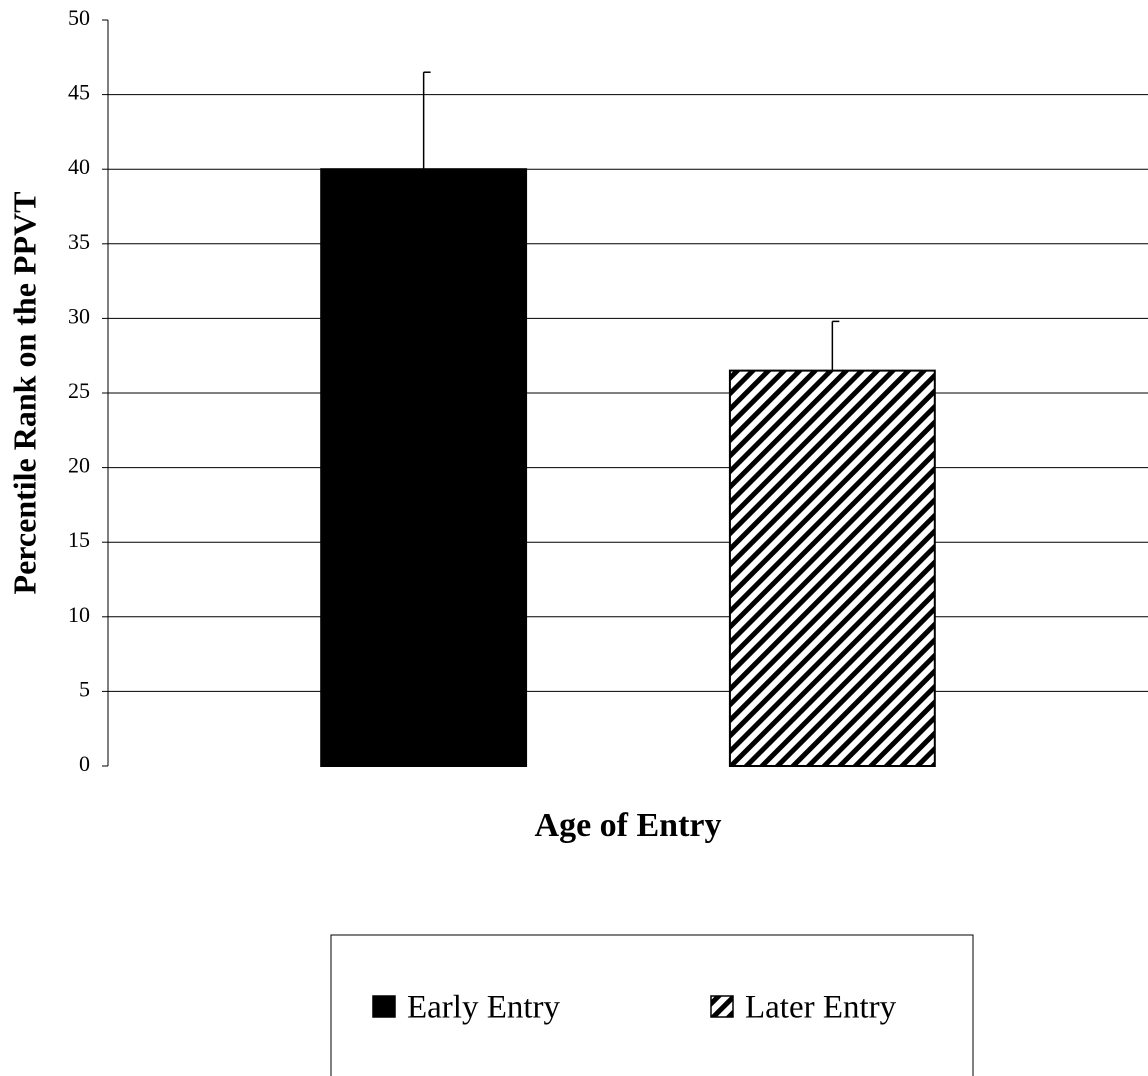 Image resolution: width=1148 pixels, height=1076 pixels. What do you see at coordinates (79, 315) in the screenshot?
I see `y-tick-label: 30` at bounding box center [79, 315].